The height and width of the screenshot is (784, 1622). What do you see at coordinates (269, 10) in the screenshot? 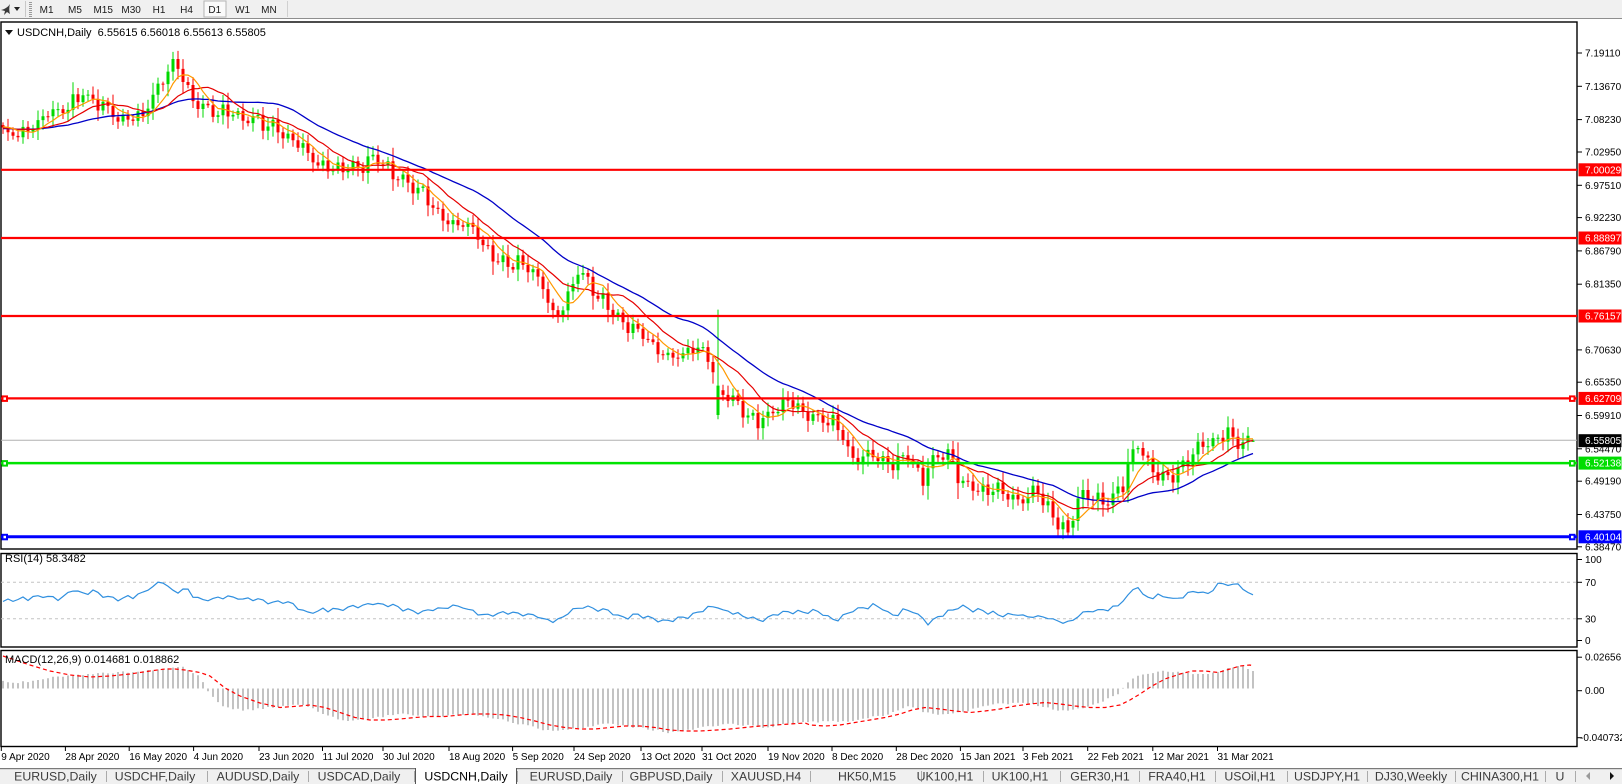
I see `svg-text: MN` at bounding box center [269, 10].